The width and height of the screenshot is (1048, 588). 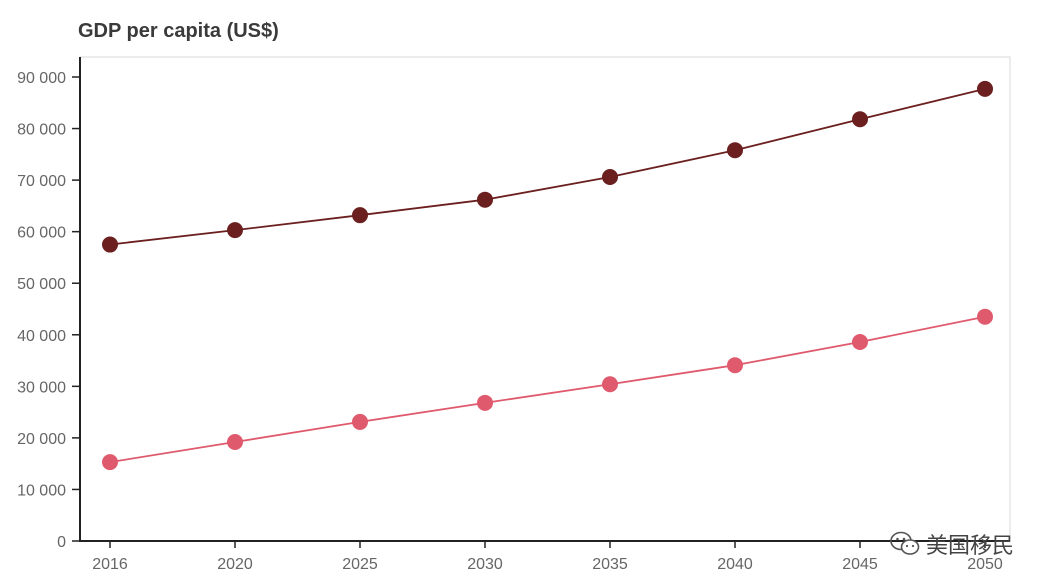 I want to click on x-tick-label: 2035, so click(x=610, y=564).